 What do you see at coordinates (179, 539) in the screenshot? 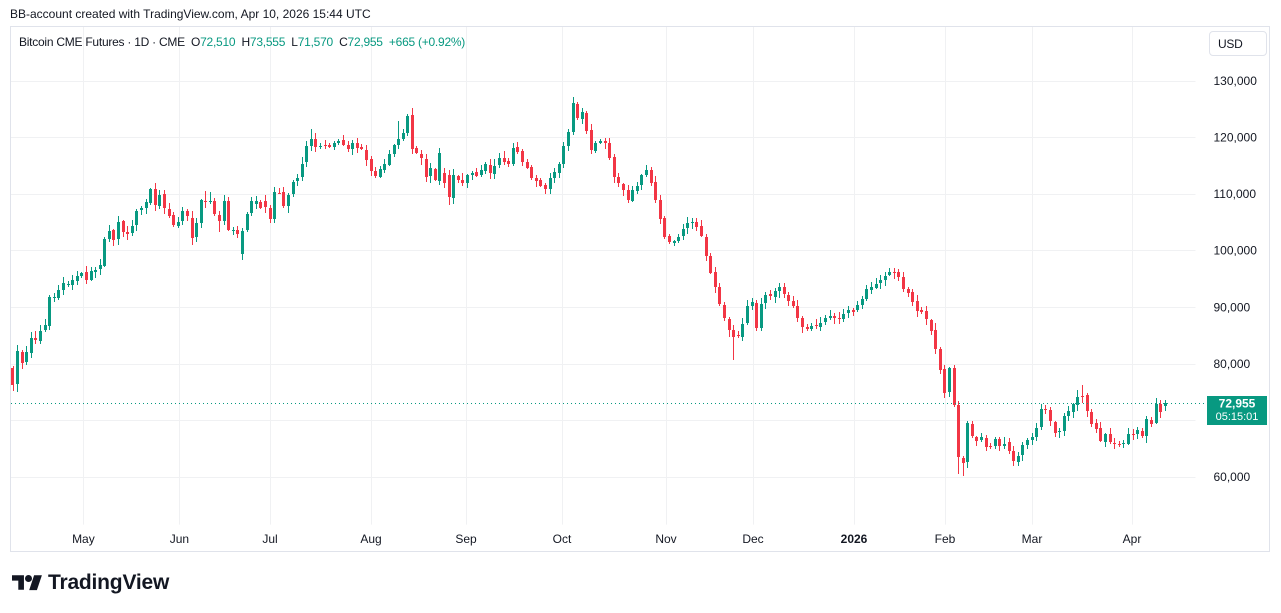
I see `svg-text: Jun` at bounding box center [179, 539].